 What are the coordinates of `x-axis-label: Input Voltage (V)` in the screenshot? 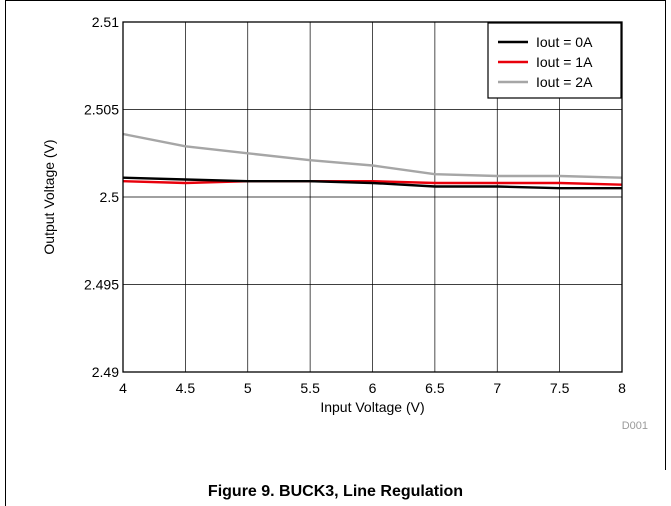 It's located at (372, 407).